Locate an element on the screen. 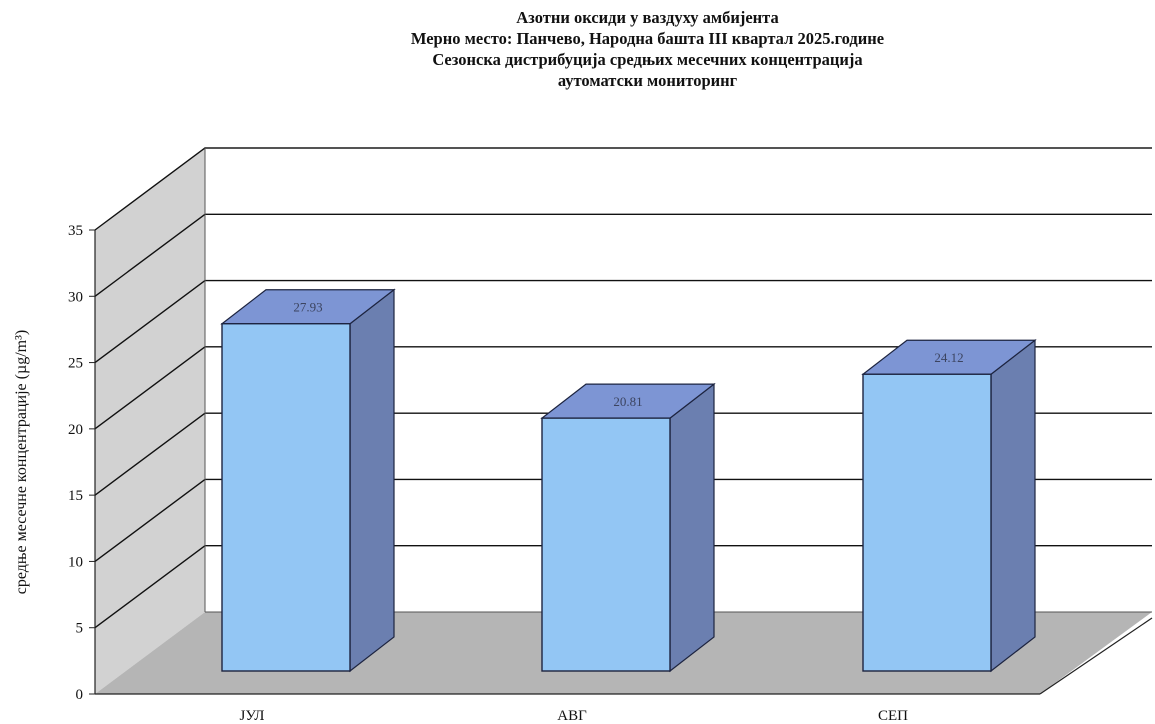 The image size is (1155, 724). chart-title-line-4: аутоматски мониторинг is located at coordinates (647, 80).